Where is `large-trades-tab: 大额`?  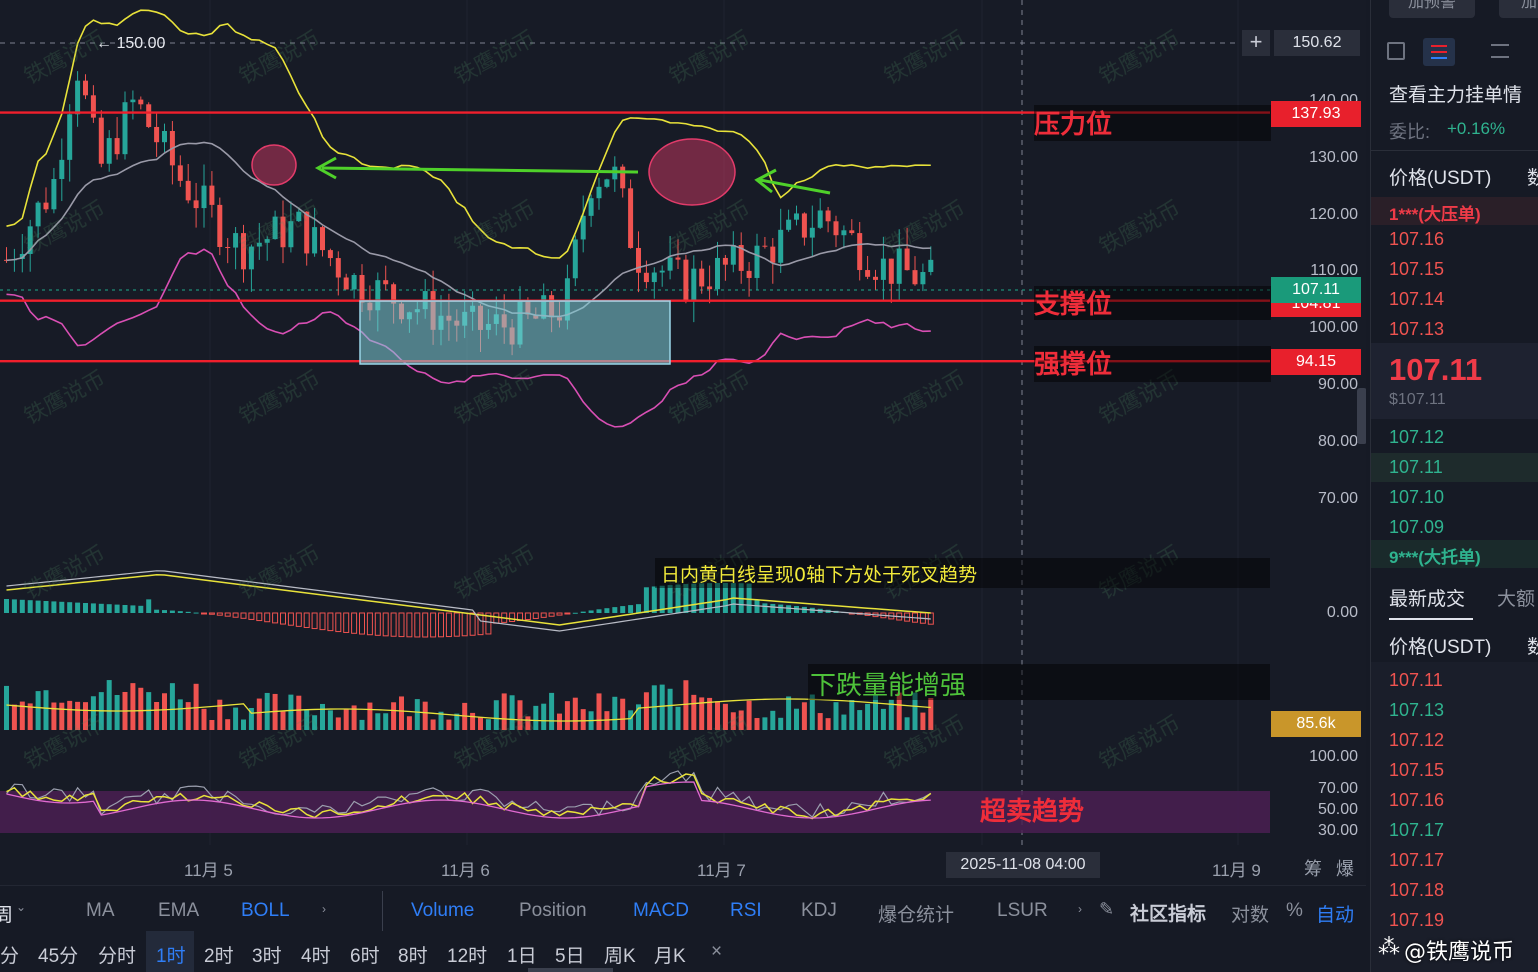 large-trades-tab: 大额 is located at coordinates (1516, 599).